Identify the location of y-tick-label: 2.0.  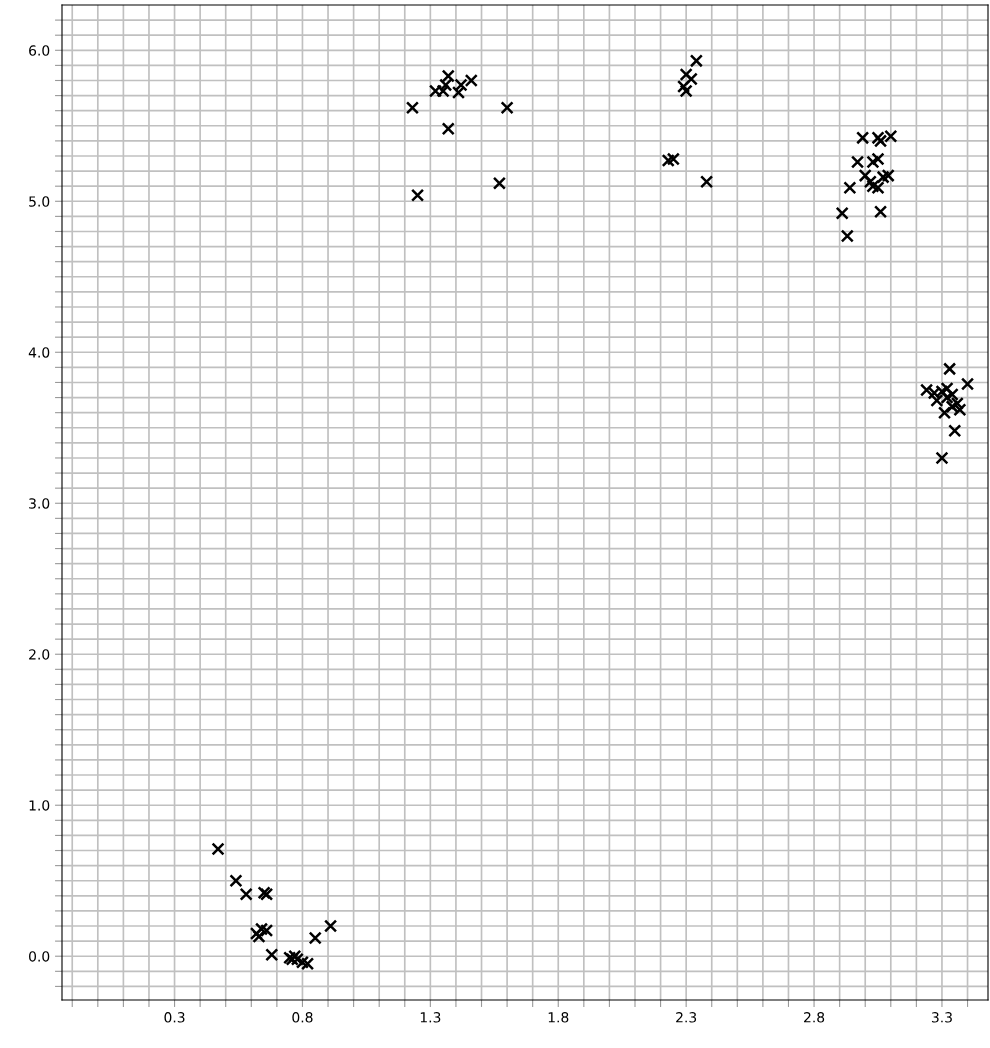
(39, 654).